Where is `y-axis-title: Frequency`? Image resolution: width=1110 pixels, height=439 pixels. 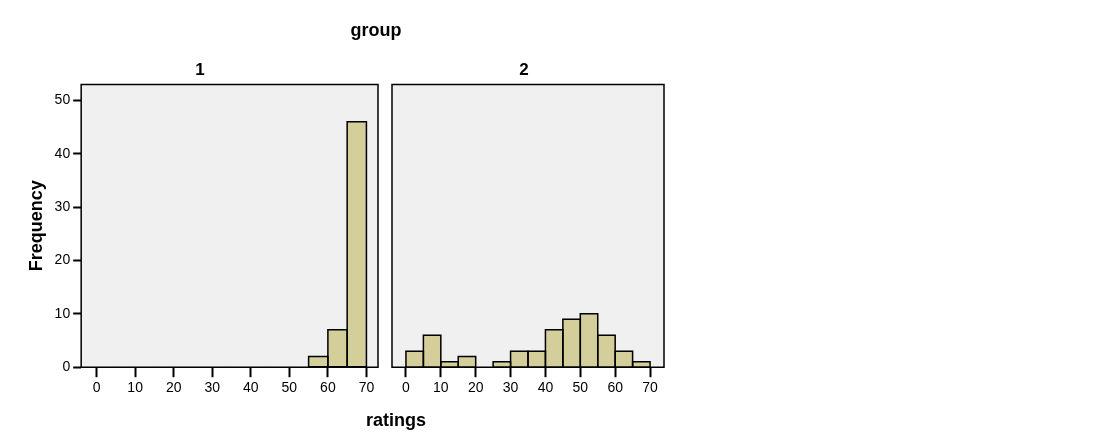
y-axis-title: Frequency is located at coordinates (35, 226).